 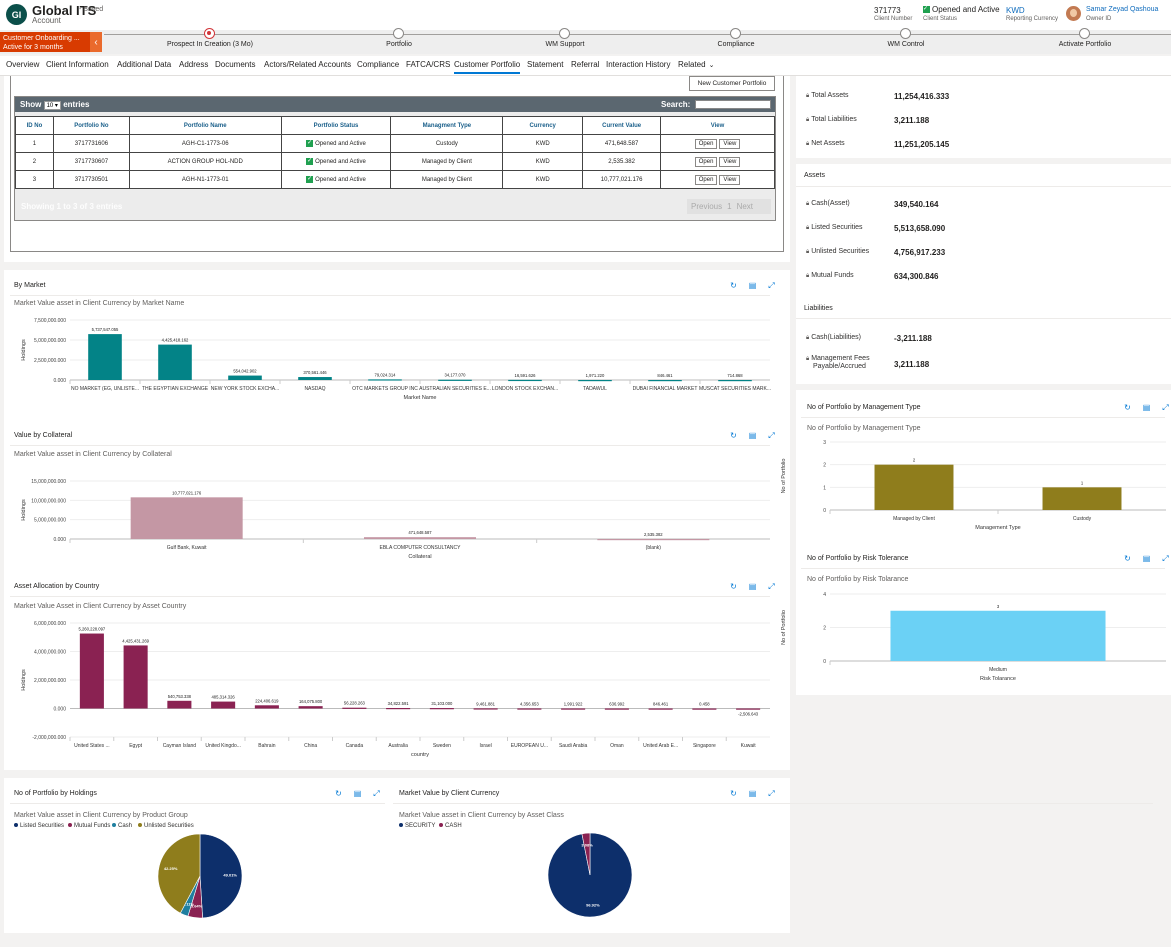 What do you see at coordinates (307, 64) in the screenshot?
I see `tab-actors-related-accounts: Actors/Related Accounts` at bounding box center [307, 64].